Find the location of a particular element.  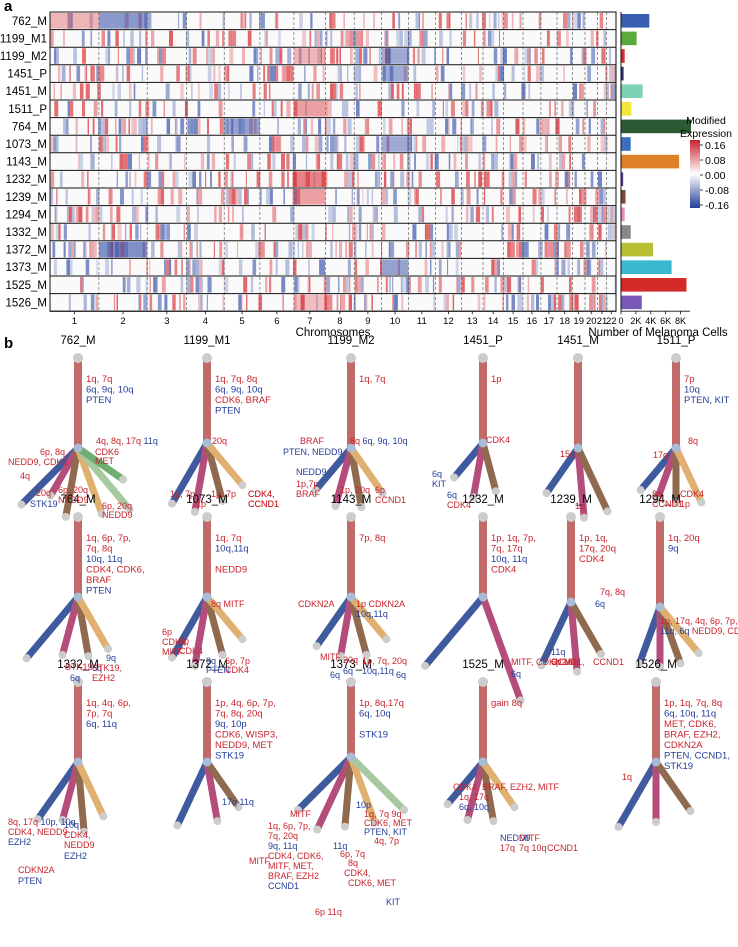

branch-annotation-part: 15q is located at coordinates (567, 454).